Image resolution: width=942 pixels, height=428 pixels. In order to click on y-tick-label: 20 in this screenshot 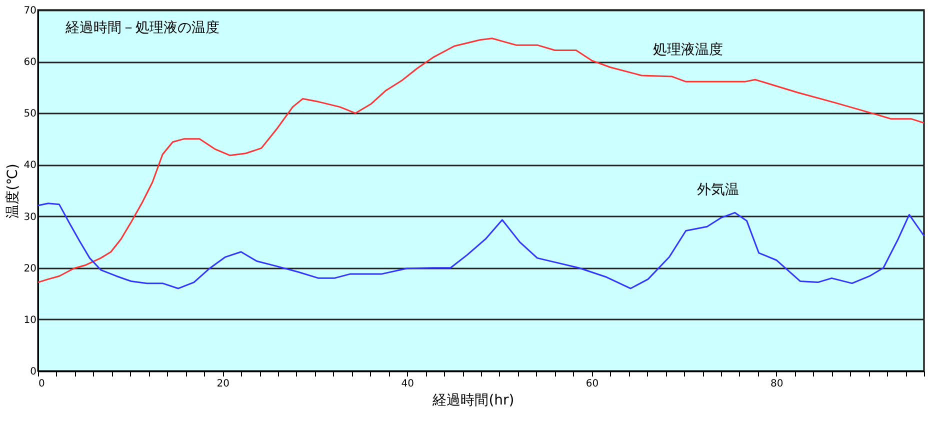, I will do `click(30, 268)`.